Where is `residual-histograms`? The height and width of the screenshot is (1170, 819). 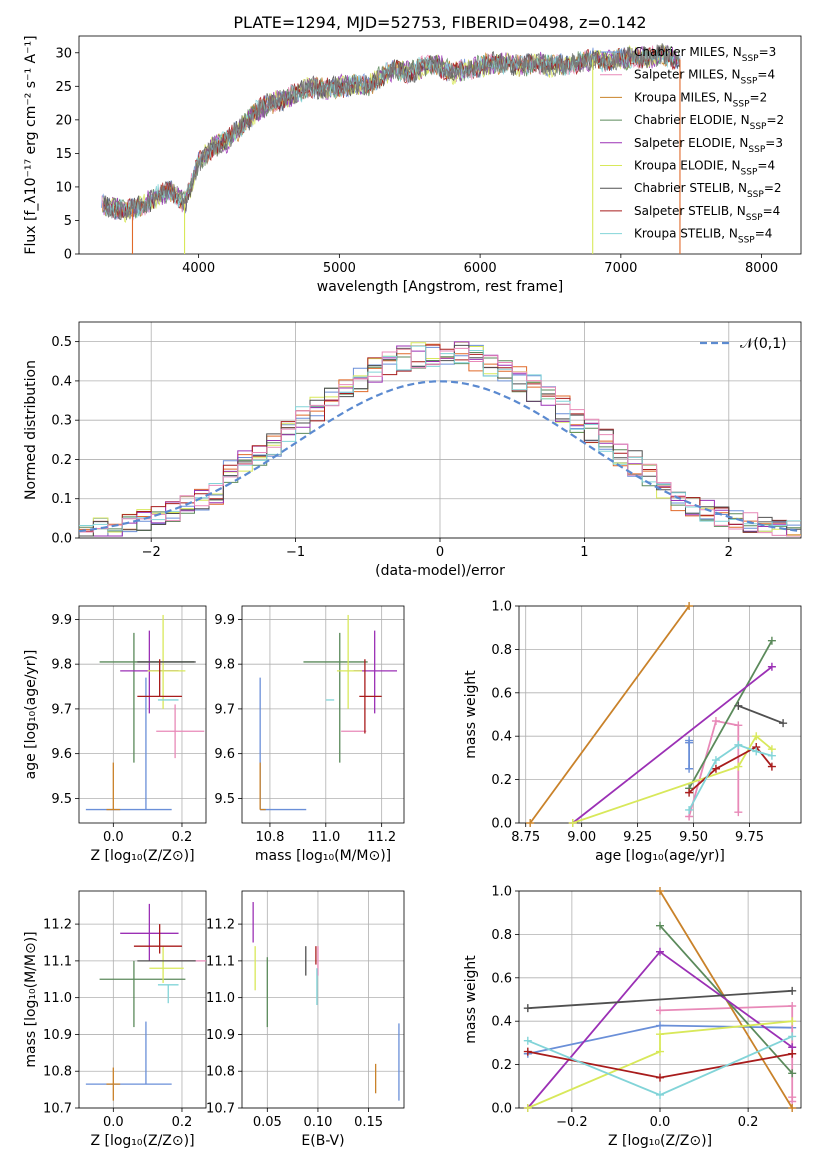 residual-histograms is located at coordinates (439, 439).